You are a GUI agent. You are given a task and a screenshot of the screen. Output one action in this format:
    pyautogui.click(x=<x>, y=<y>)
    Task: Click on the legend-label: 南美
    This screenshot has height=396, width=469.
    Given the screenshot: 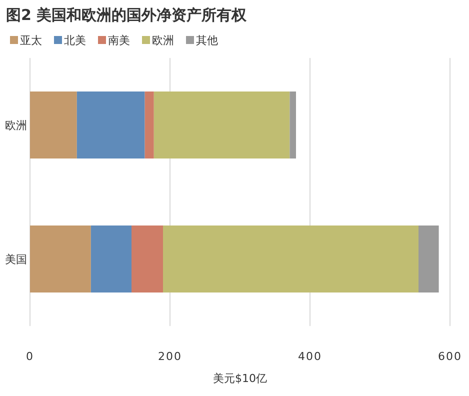 What is the action you would take?
    pyautogui.click(x=119, y=40)
    